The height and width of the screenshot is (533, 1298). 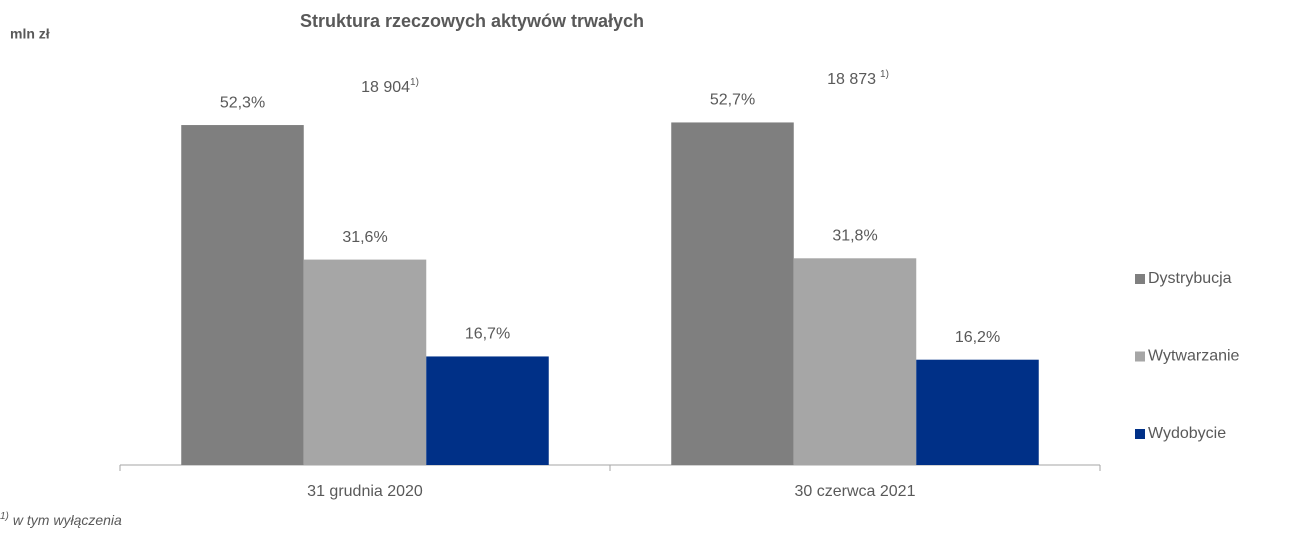 I want to click on total-value: 18 904, so click(x=385, y=87).